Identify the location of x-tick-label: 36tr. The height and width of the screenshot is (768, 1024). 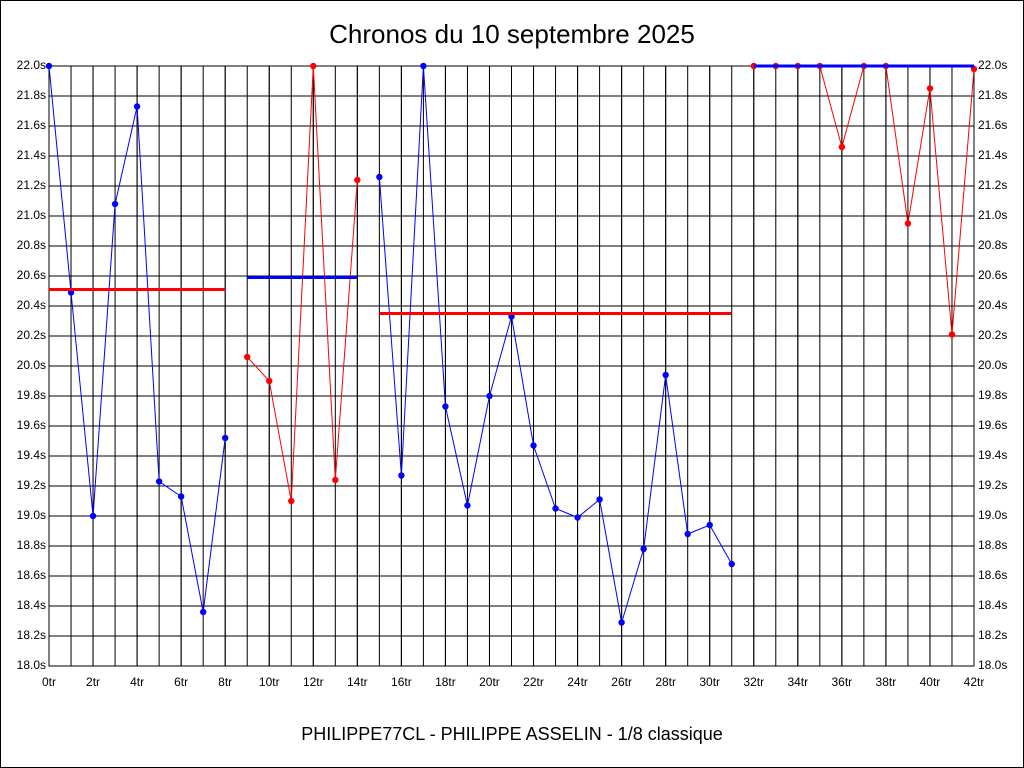
(842, 682).